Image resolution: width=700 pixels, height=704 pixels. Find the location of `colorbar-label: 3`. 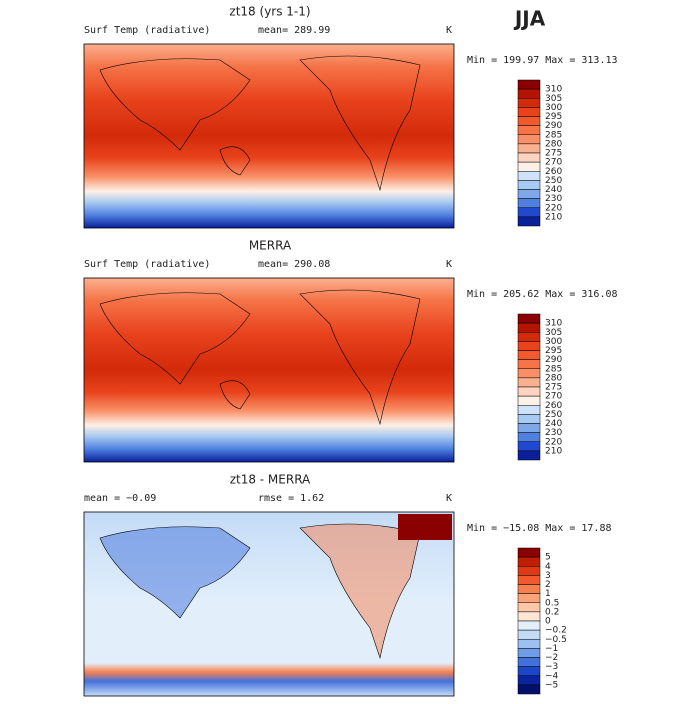

colorbar-label: 3 is located at coordinates (548, 576).